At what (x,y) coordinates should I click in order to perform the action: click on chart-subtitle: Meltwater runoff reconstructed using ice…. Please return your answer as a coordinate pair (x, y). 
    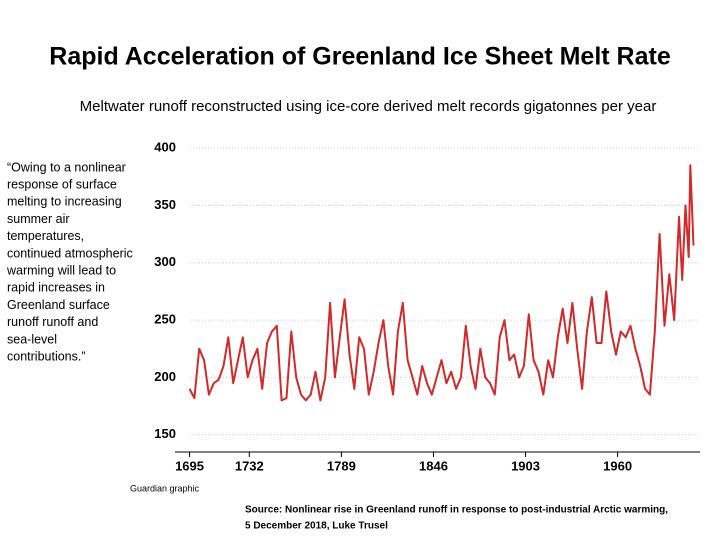
    Looking at the image, I should click on (368, 106).